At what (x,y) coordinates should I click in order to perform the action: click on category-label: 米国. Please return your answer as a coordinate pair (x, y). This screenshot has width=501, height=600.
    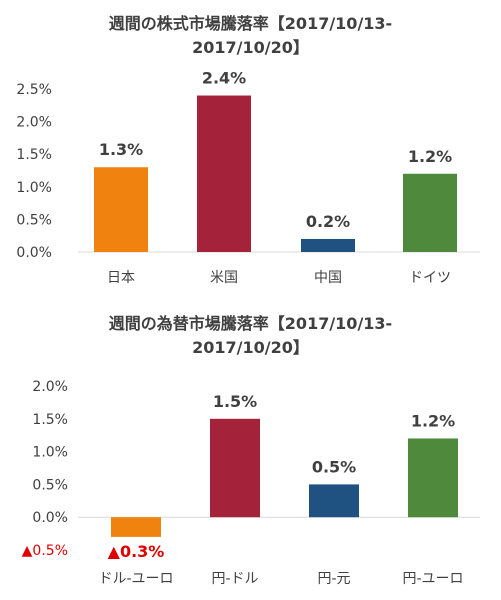
    Looking at the image, I should click on (224, 278).